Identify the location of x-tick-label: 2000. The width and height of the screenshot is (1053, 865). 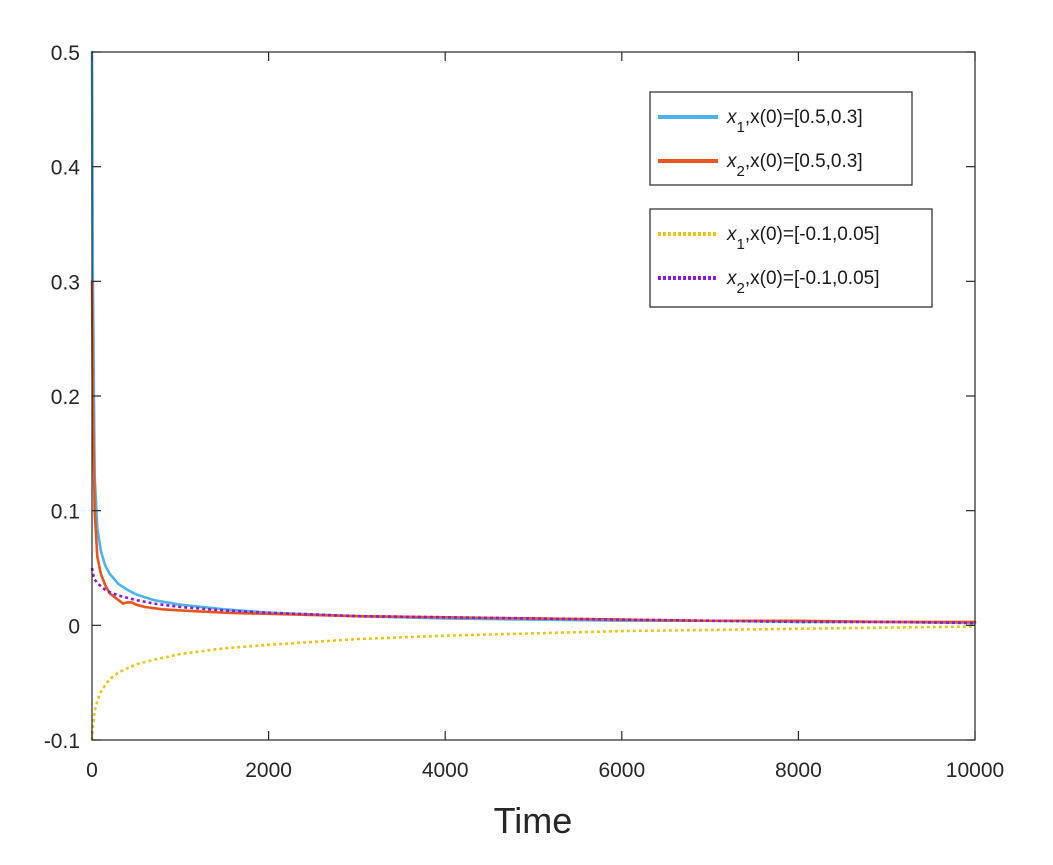
(268, 770).